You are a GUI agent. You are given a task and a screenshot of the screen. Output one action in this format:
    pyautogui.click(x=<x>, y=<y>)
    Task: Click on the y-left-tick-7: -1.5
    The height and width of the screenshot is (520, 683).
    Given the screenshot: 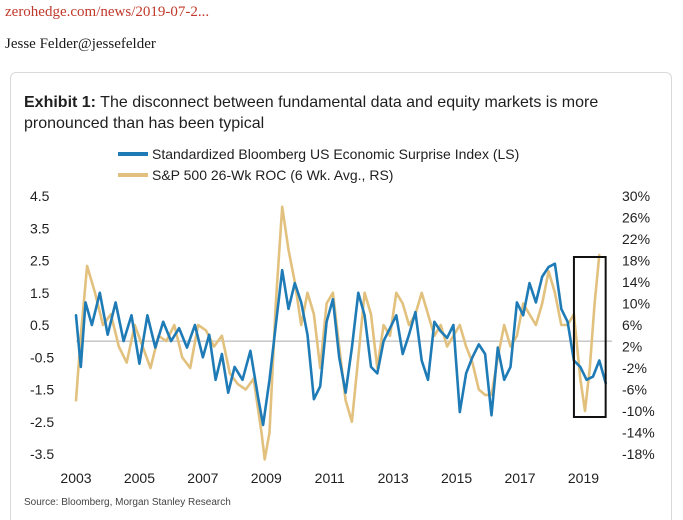 What is the action you would take?
    pyautogui.click(x=42, y=390)
    